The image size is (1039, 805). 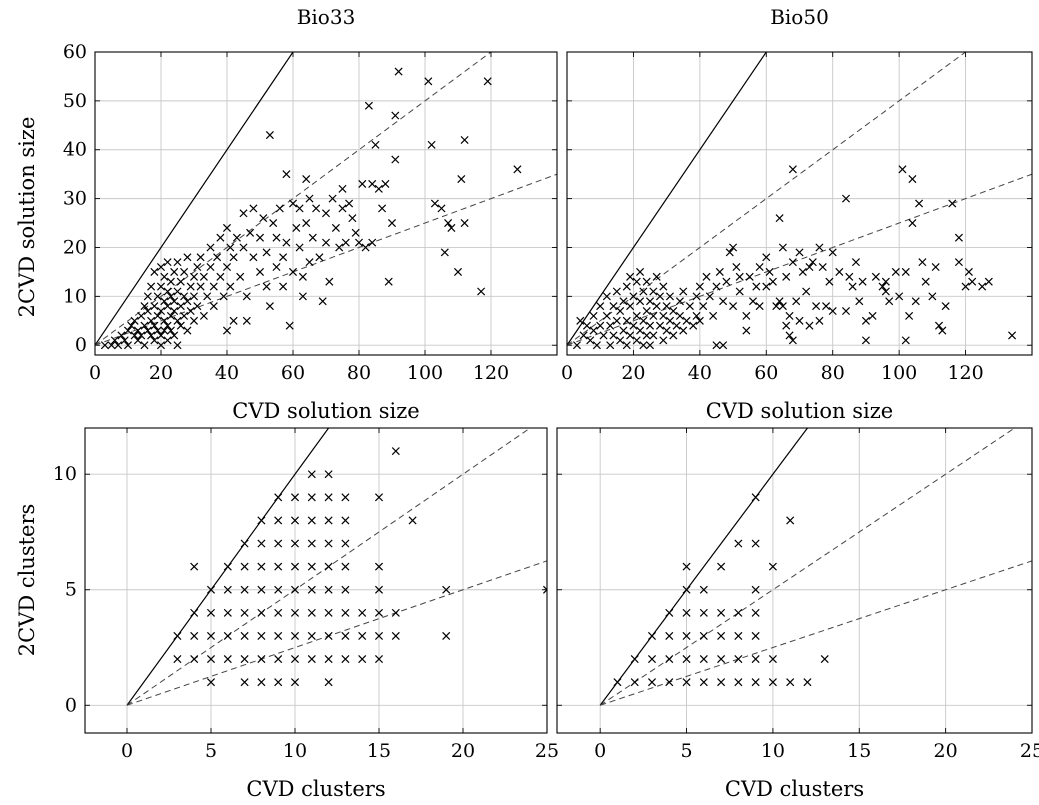 I want to click on x-tick-label: 120, so click(x=965, y=373).